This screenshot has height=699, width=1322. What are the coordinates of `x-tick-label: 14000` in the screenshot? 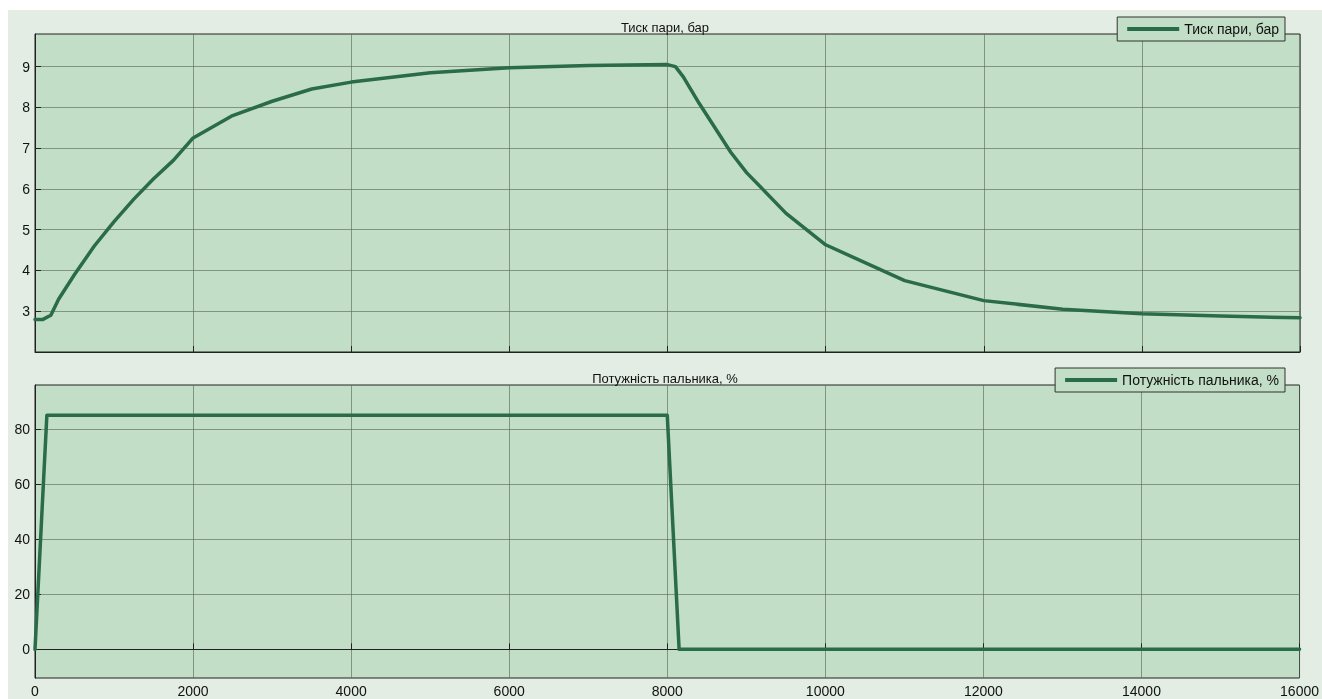 It's located at (1142, 691).